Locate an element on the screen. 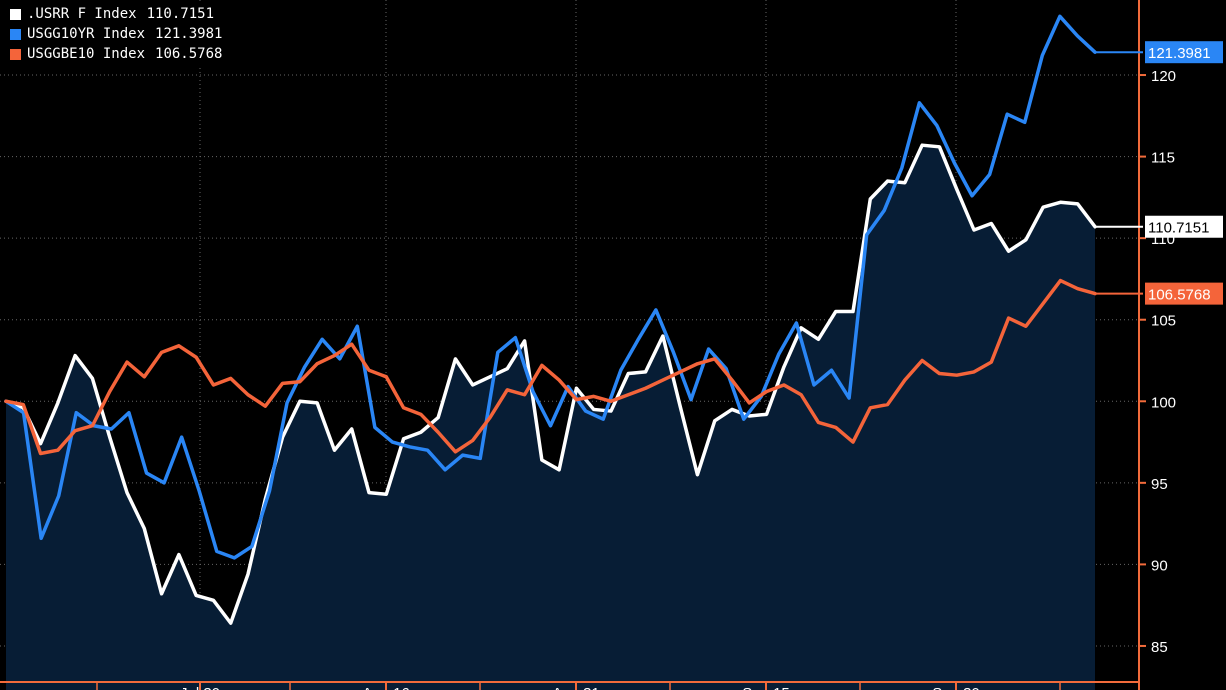 Image resolution: width=1226 pixels, height=690 pixels. x-tick-label: Jul 30 is located at coordinates (200, 687).